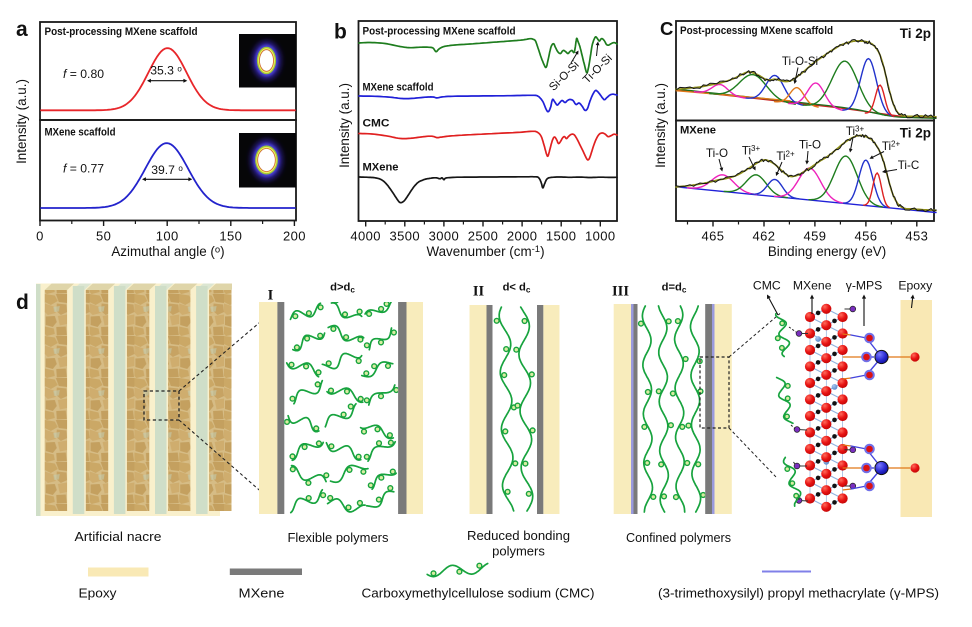 Image resolution: width=972 pixels, height=627 pixels. What do you see at coordinates (764, 236) in the screenshot?
I see `svg-text: 462` at bounding box center [764, 236].